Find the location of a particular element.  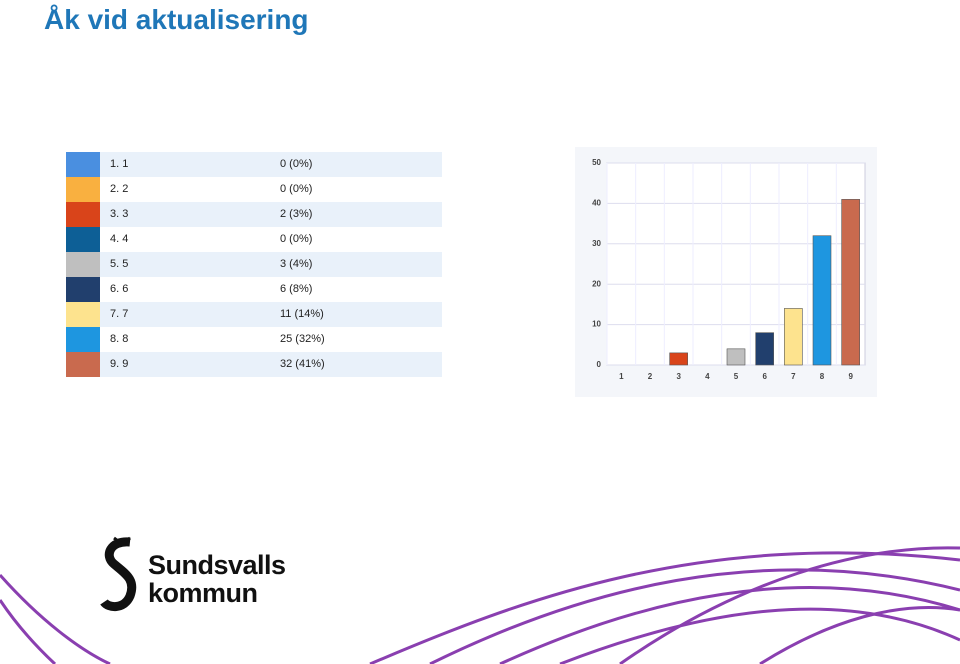

table-row: 7. 7 11 (14%) is located at coordinates (254, 314).